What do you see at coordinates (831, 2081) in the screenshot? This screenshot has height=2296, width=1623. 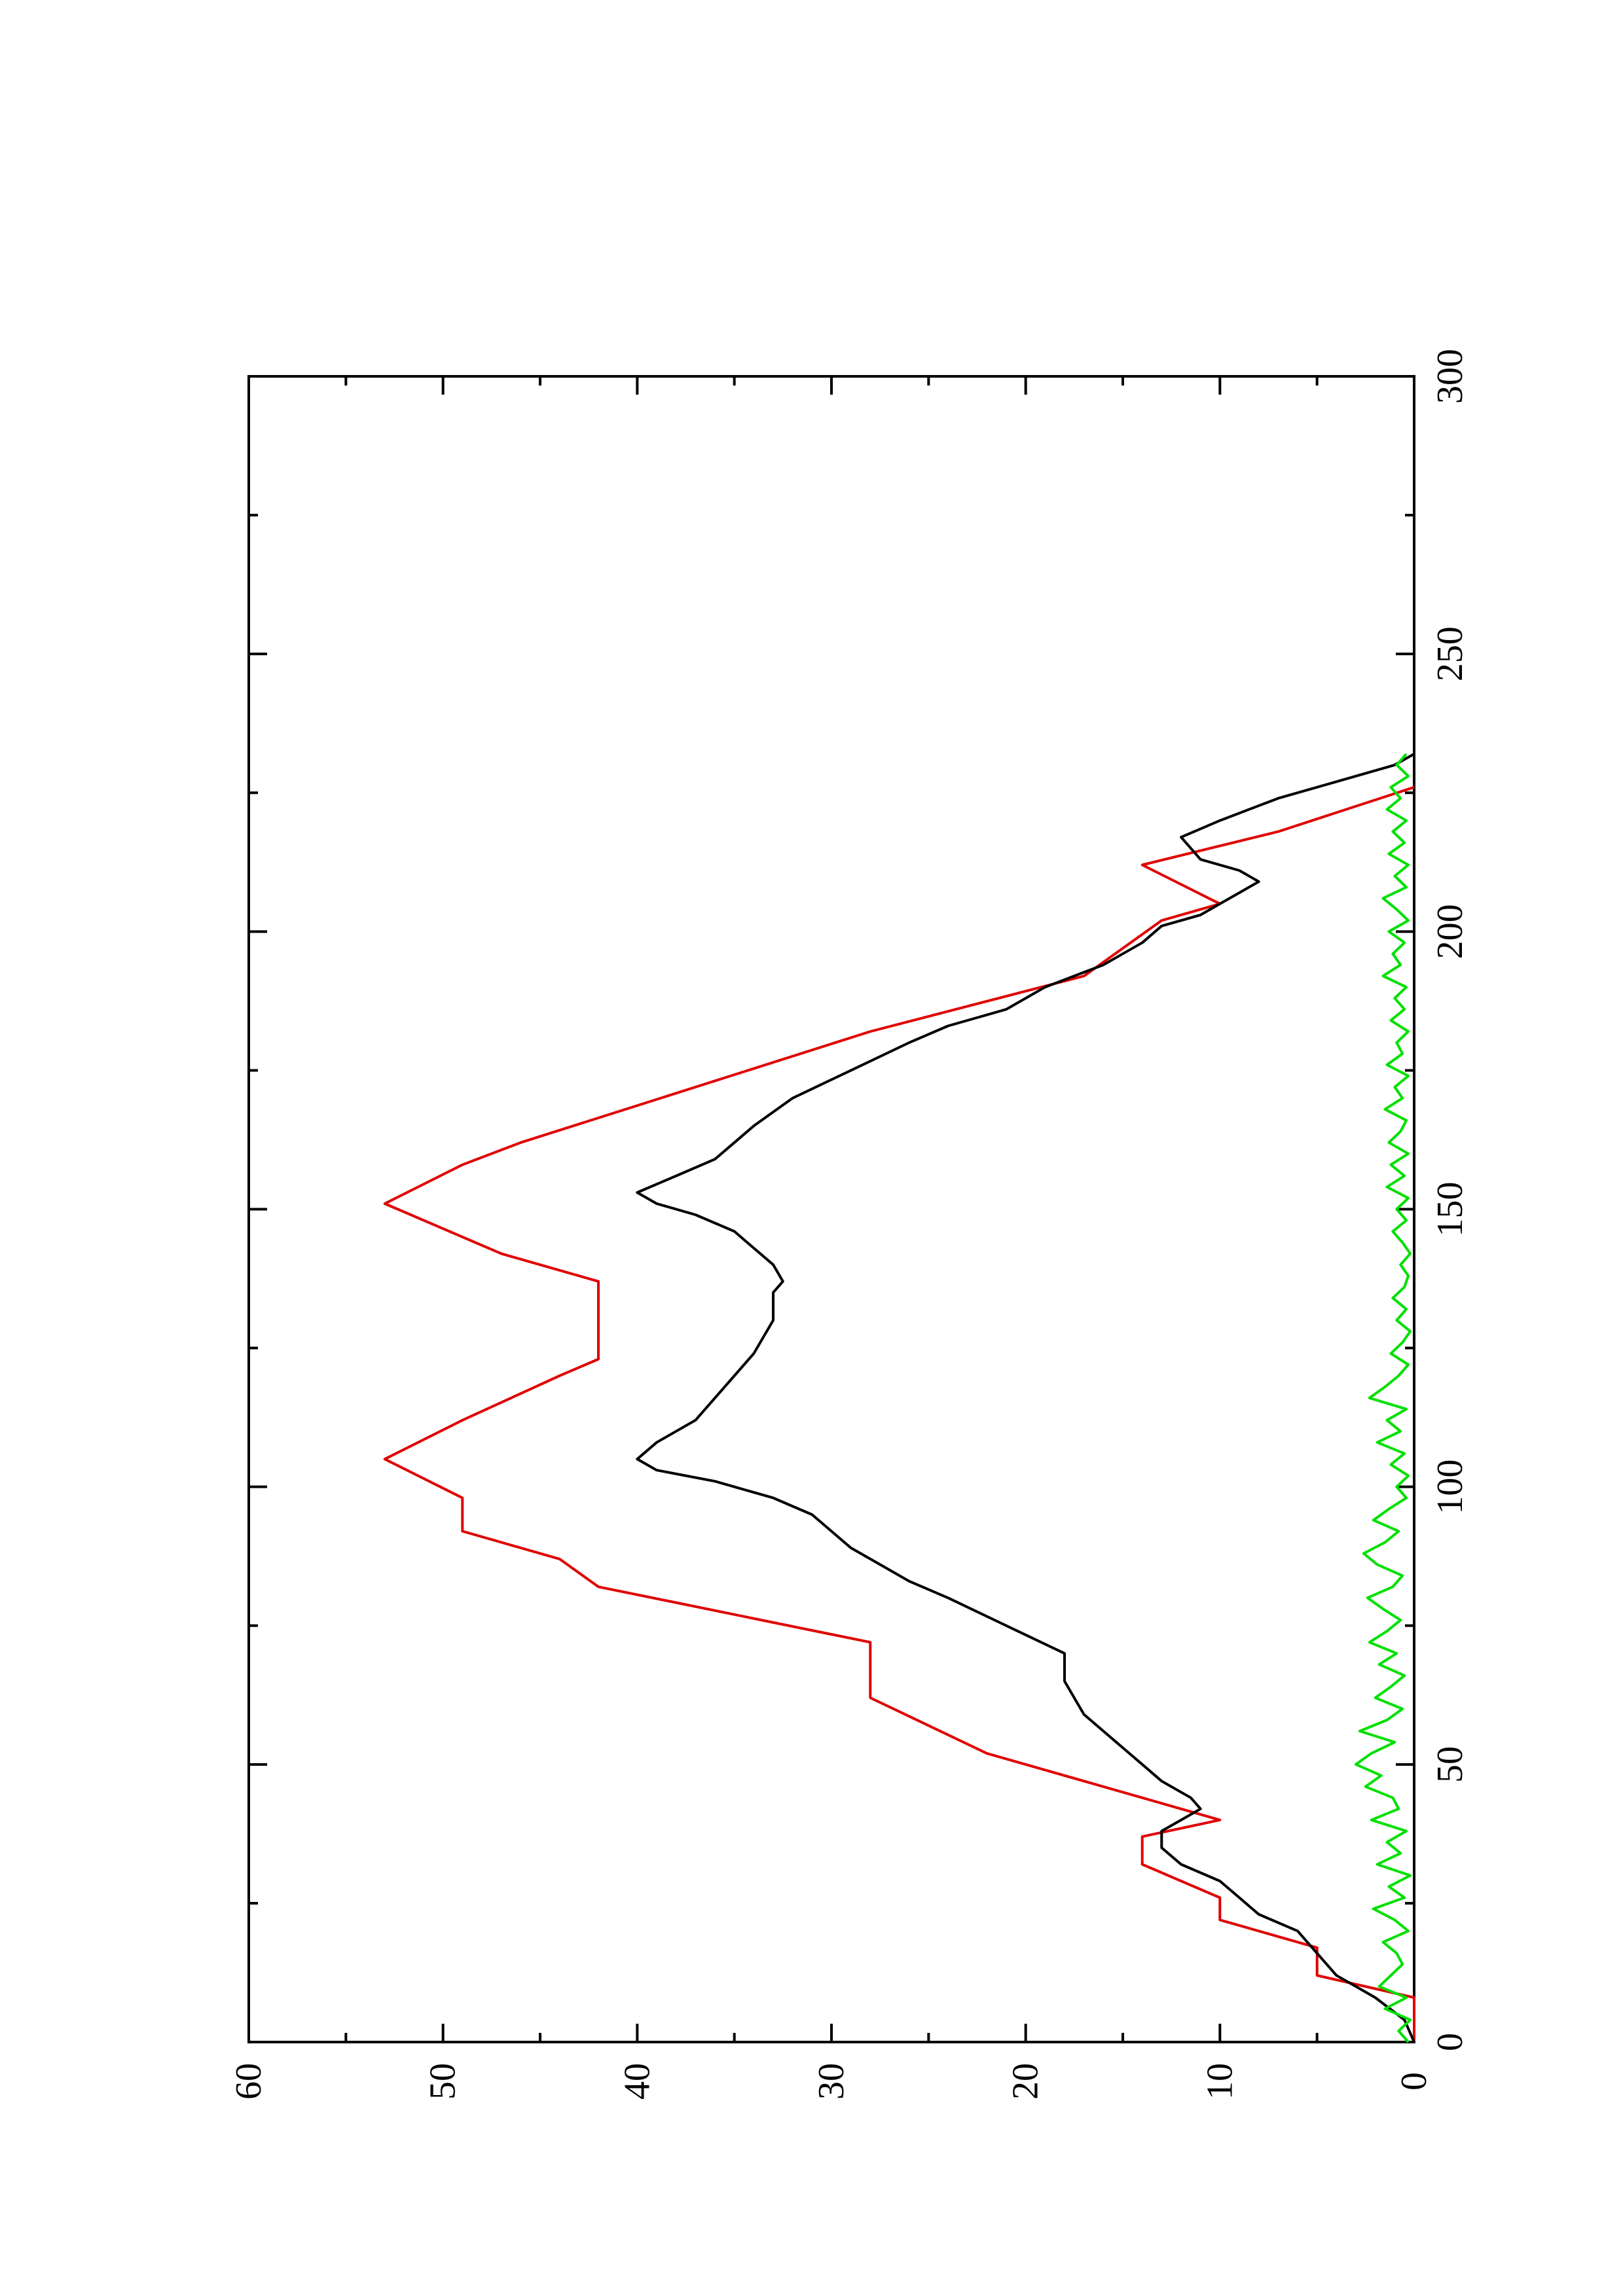 I see `y-tick-label: 30` at bounding box center [831, 2081].